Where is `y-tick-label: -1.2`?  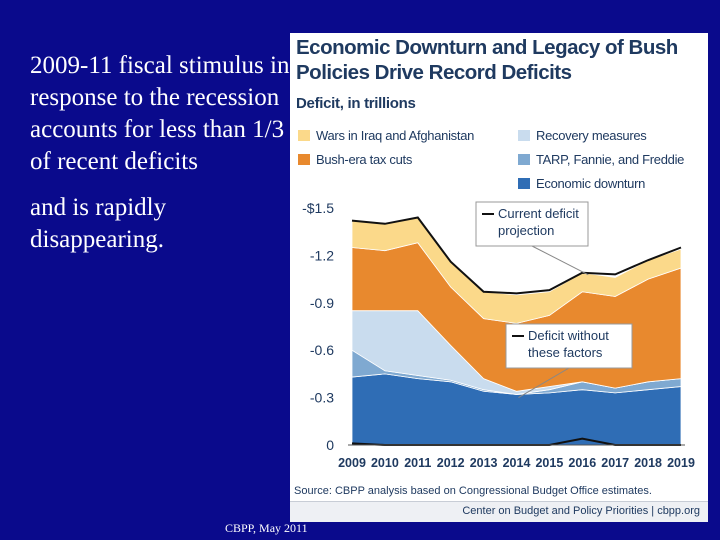 y-tick-label: -1.2 is located at coordinates (322, 255).